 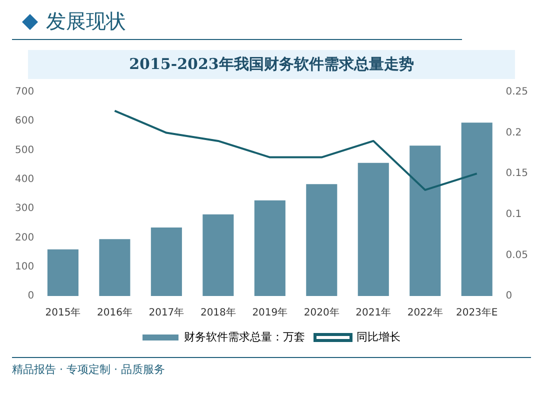 What do you see at coordinates (89, 369) in the screenshot?
I see `text: 精品报告 · 专项定制 · 品质服务` at bounding box center [89, 369].